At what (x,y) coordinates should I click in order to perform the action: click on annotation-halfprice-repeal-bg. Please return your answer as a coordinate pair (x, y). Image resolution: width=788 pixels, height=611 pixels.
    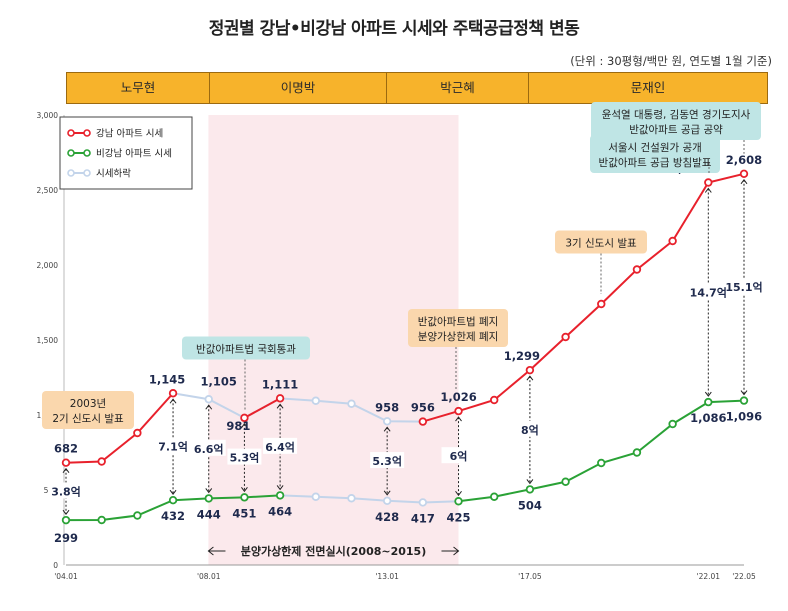
    Looking at the image, I should click on (458, 328).